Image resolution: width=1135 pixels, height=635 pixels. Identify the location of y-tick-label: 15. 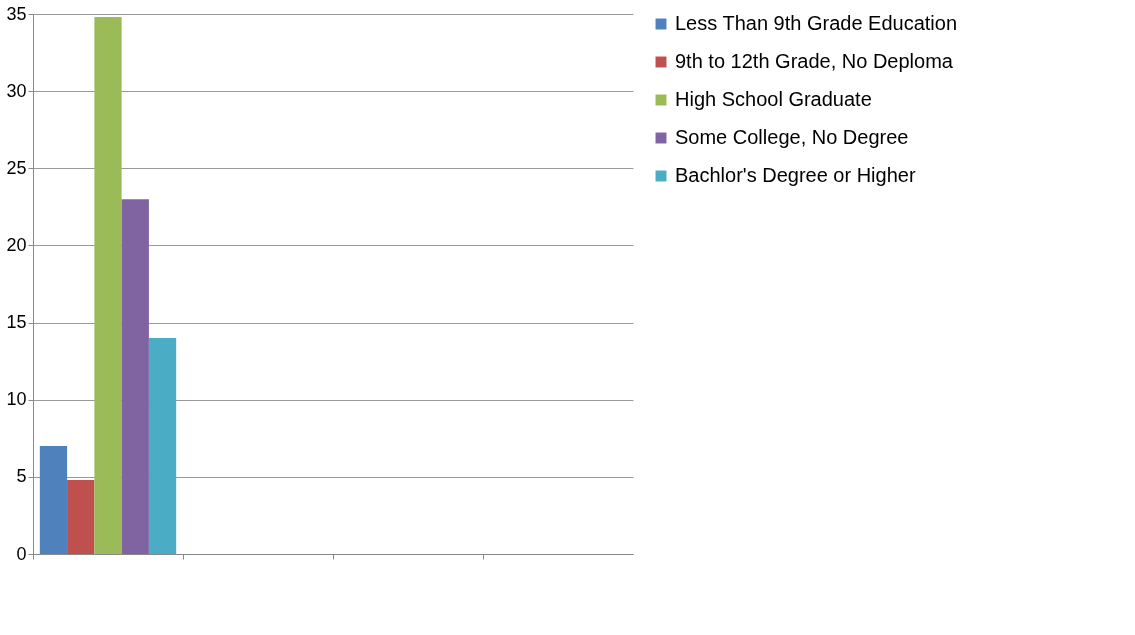
(16, 322).